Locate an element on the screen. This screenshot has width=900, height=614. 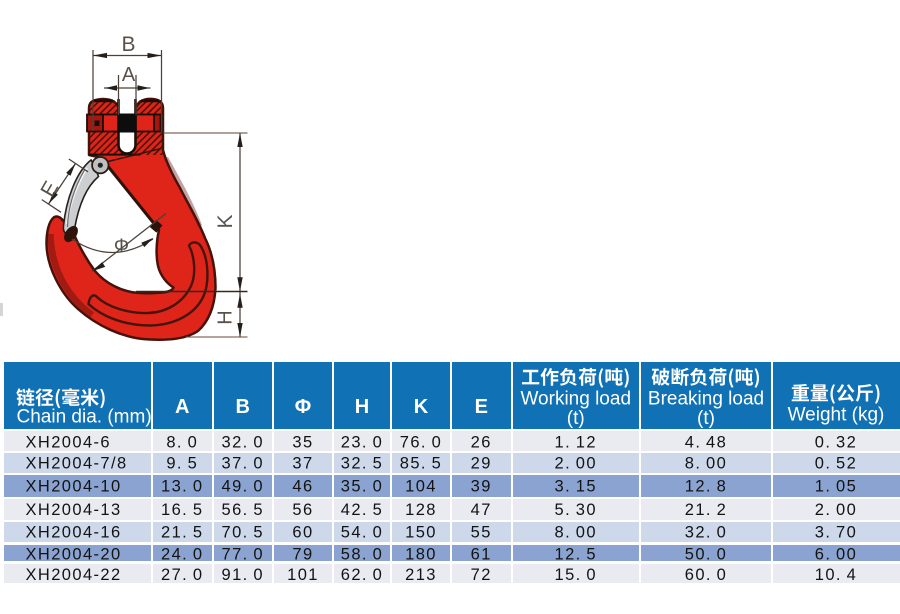
svg-text: B is located at coordinates (128, 44).